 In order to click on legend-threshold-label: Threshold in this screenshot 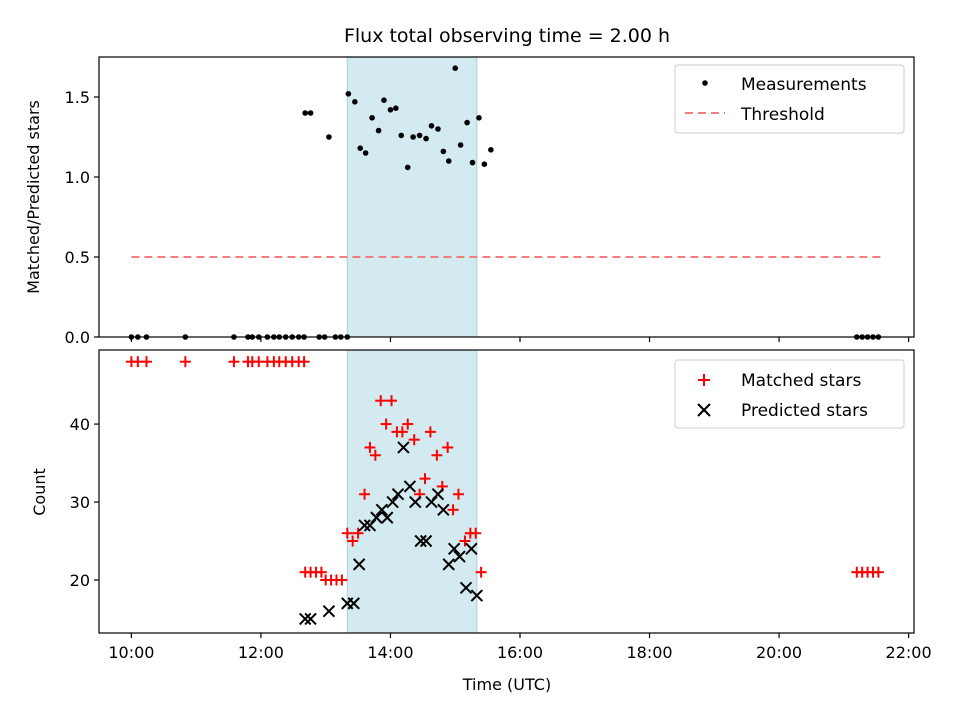, I will do `click(782, 115)`.